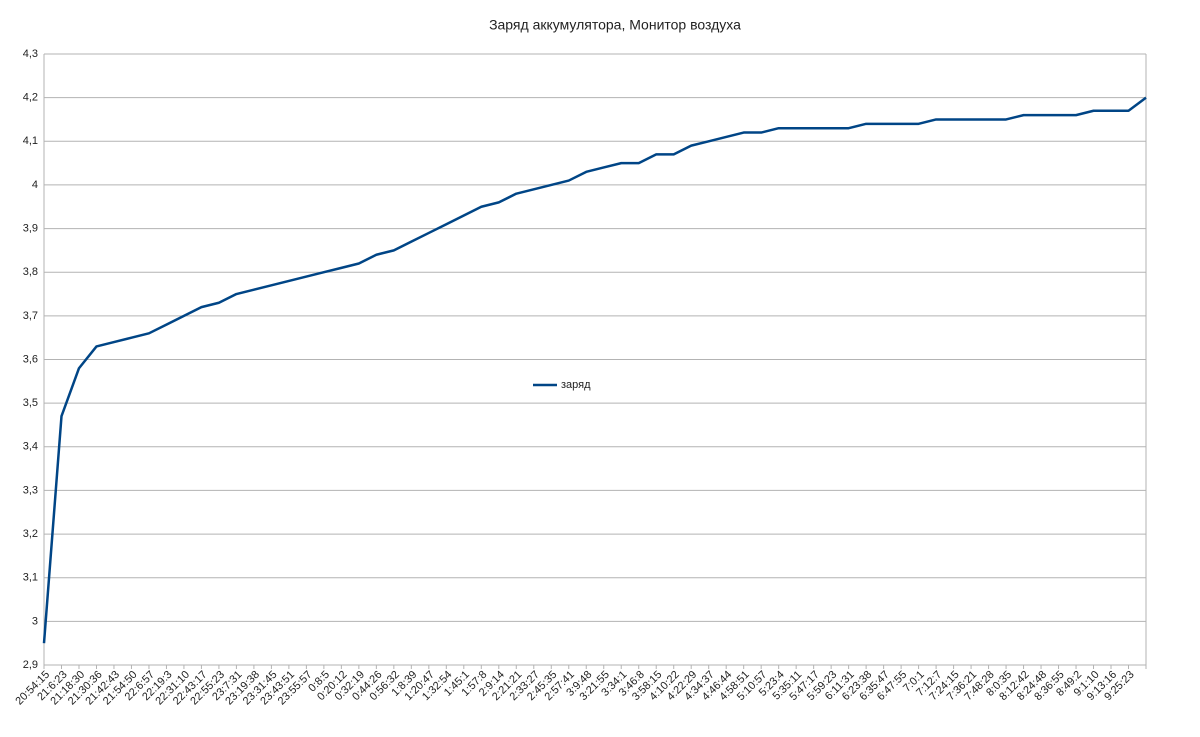 The height and width of the screenshot is (737, 1200). Describe the element at coordinates (30, 98) in the screenshot. I see `y-tick-label: 4,2` at that location.